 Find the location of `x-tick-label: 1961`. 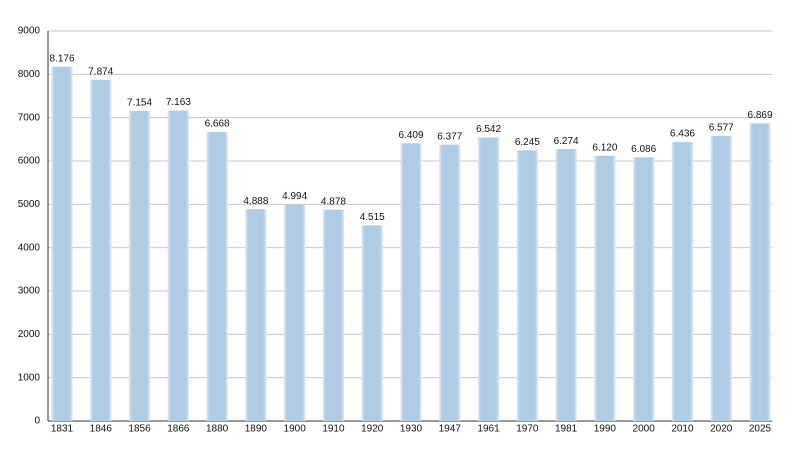

x-tick-label: 1961 is located at coordinates (488, 429).